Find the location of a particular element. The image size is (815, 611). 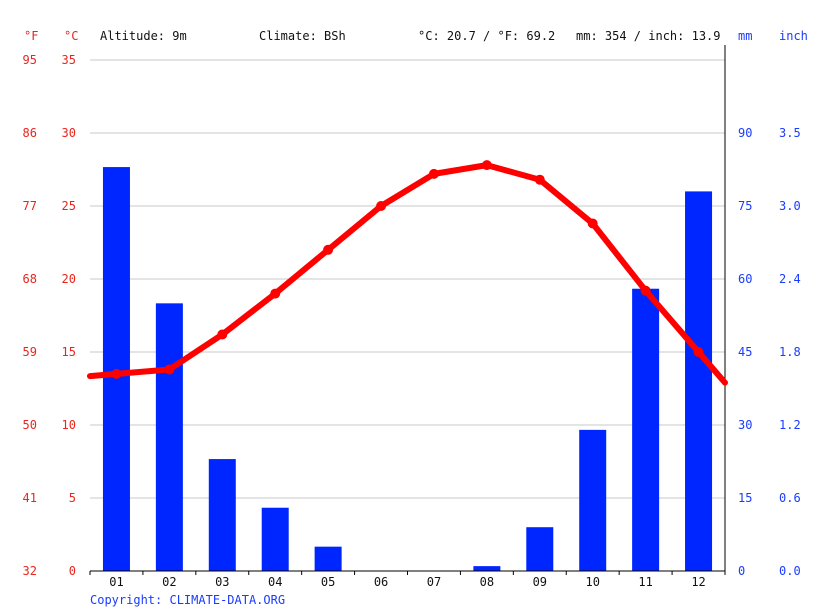

inch-tick-label: 1.8 is located at coordinates (790, 352).